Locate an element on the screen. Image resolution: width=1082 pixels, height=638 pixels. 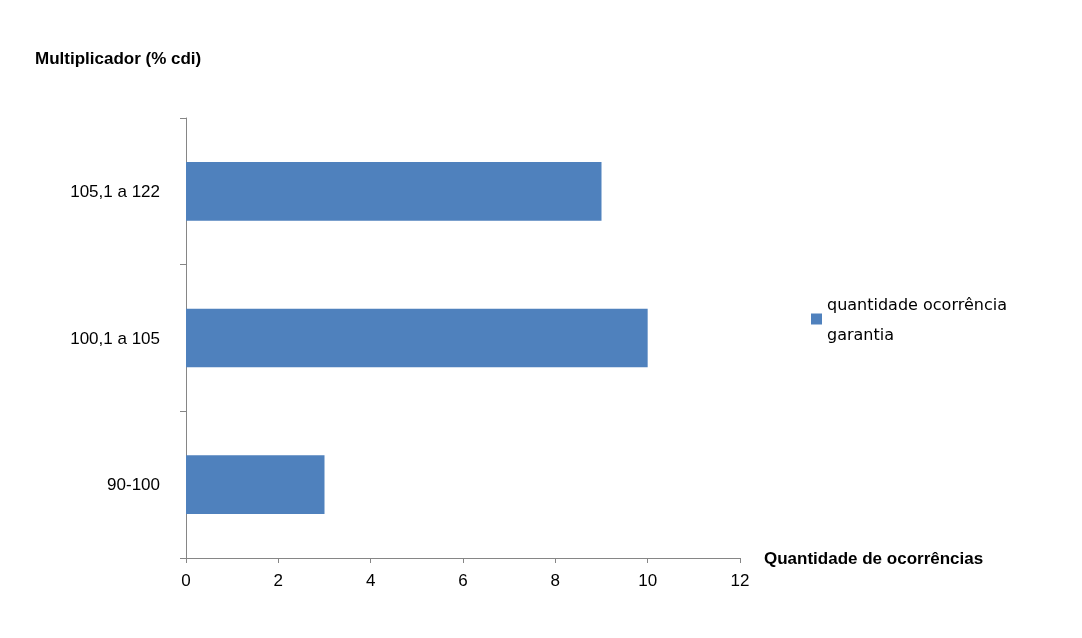
x-axis-title: Quantidade de ocorrências is located at coordinates (874, 558).